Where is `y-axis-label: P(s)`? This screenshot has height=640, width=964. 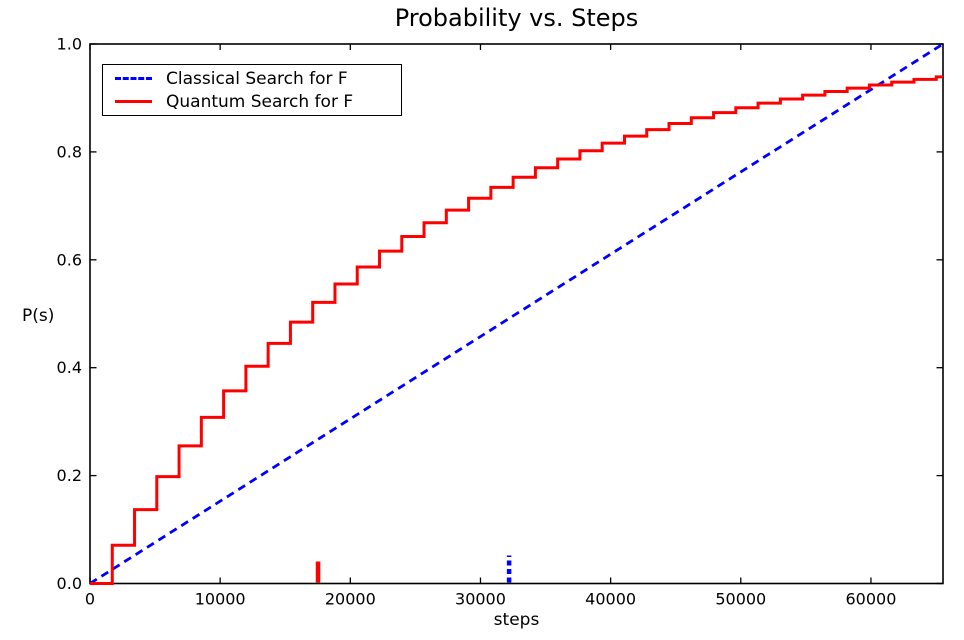
y-axis-label: P(s) is located at coordinates (38, 316).